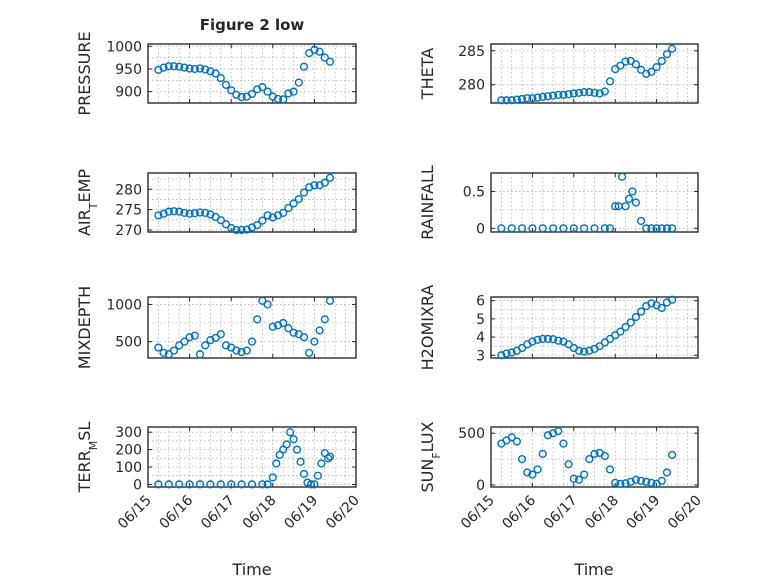  What do you see at coordinates (593, 569) in the screenshot?
I see `x-axis-label-right: Time` at bounding box center [593, 569].